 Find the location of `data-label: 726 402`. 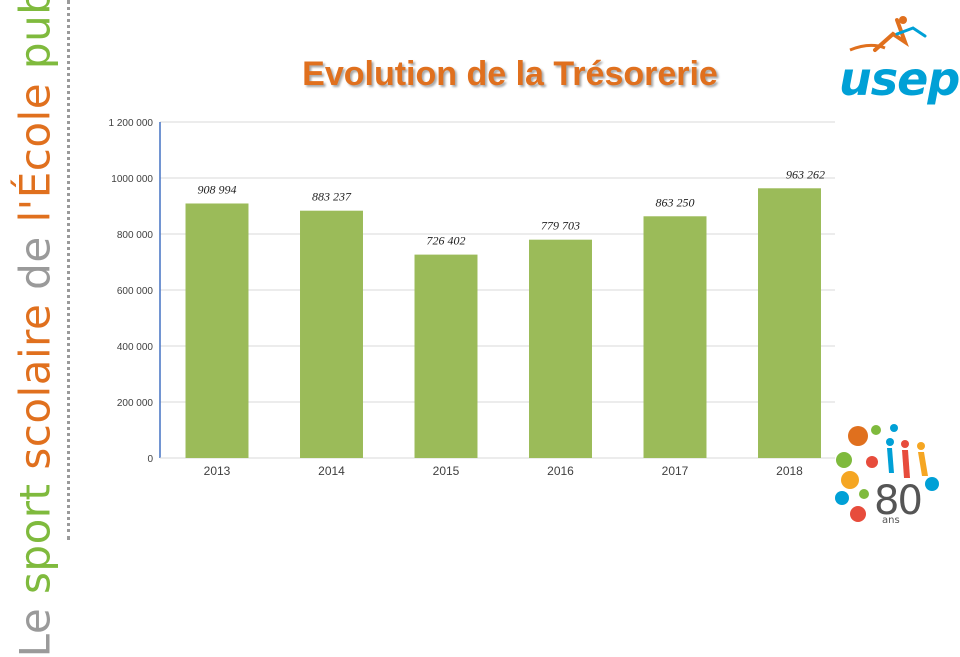

data-label: 726 402 is located at coordinates (446, 241).